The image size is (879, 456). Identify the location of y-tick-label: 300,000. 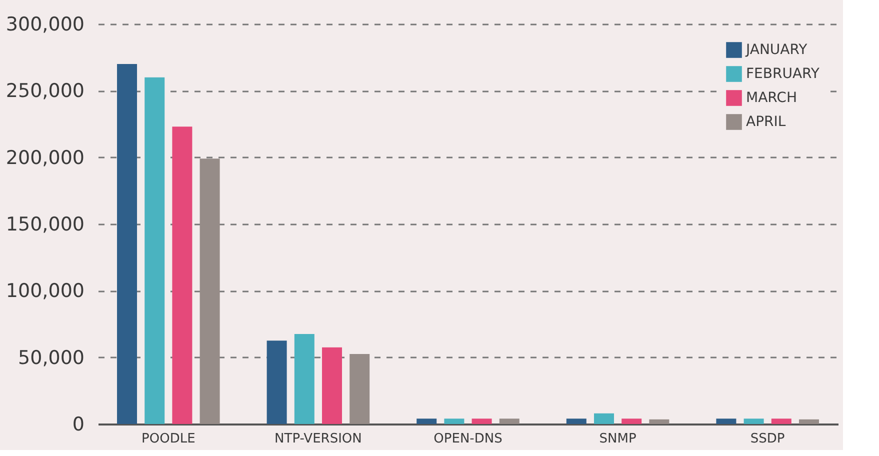
(45, 25).